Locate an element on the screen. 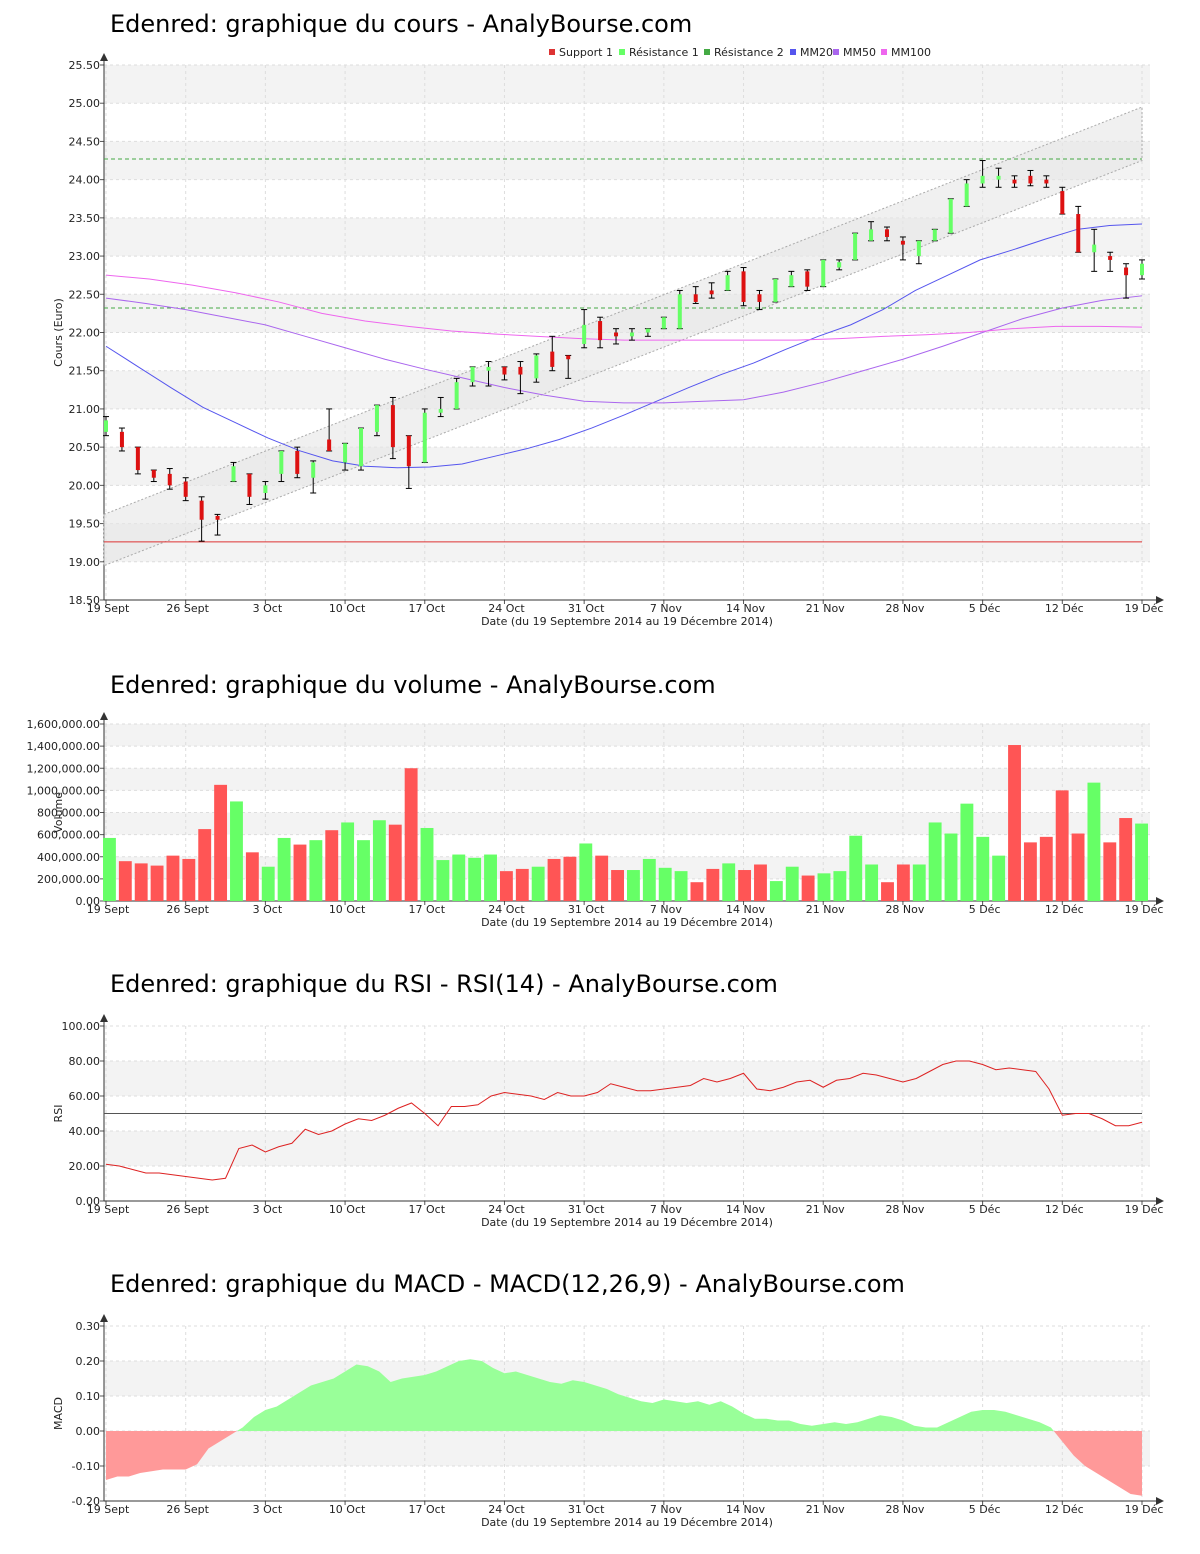 This screenshot has height=1554, width=1200. volume-x-tick-label: 5 Déc is located at coordinates (985, 909).